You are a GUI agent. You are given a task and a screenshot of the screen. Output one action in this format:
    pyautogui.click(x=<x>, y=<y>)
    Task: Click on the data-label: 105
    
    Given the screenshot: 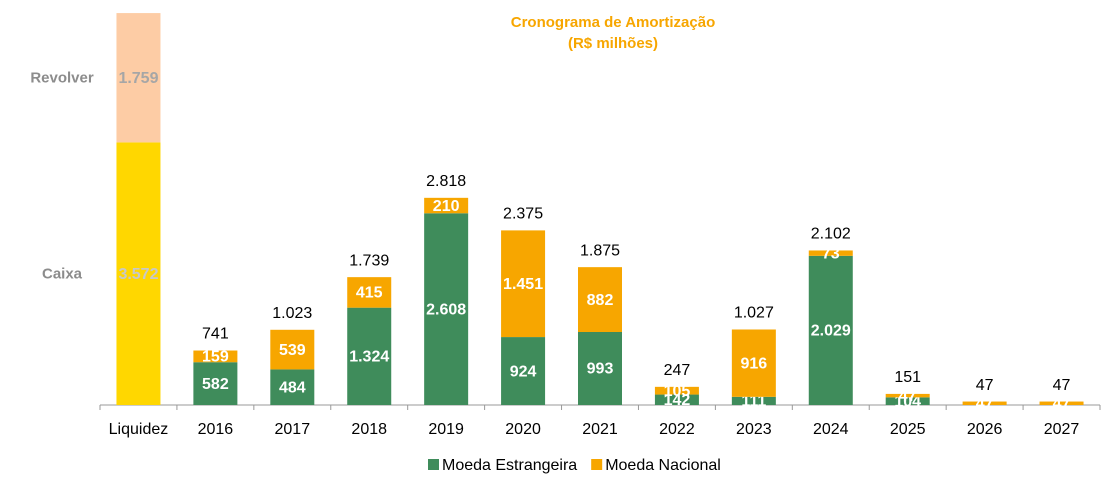 What is the action you would take?
    pyautogui.click(x=677, y=391)
    